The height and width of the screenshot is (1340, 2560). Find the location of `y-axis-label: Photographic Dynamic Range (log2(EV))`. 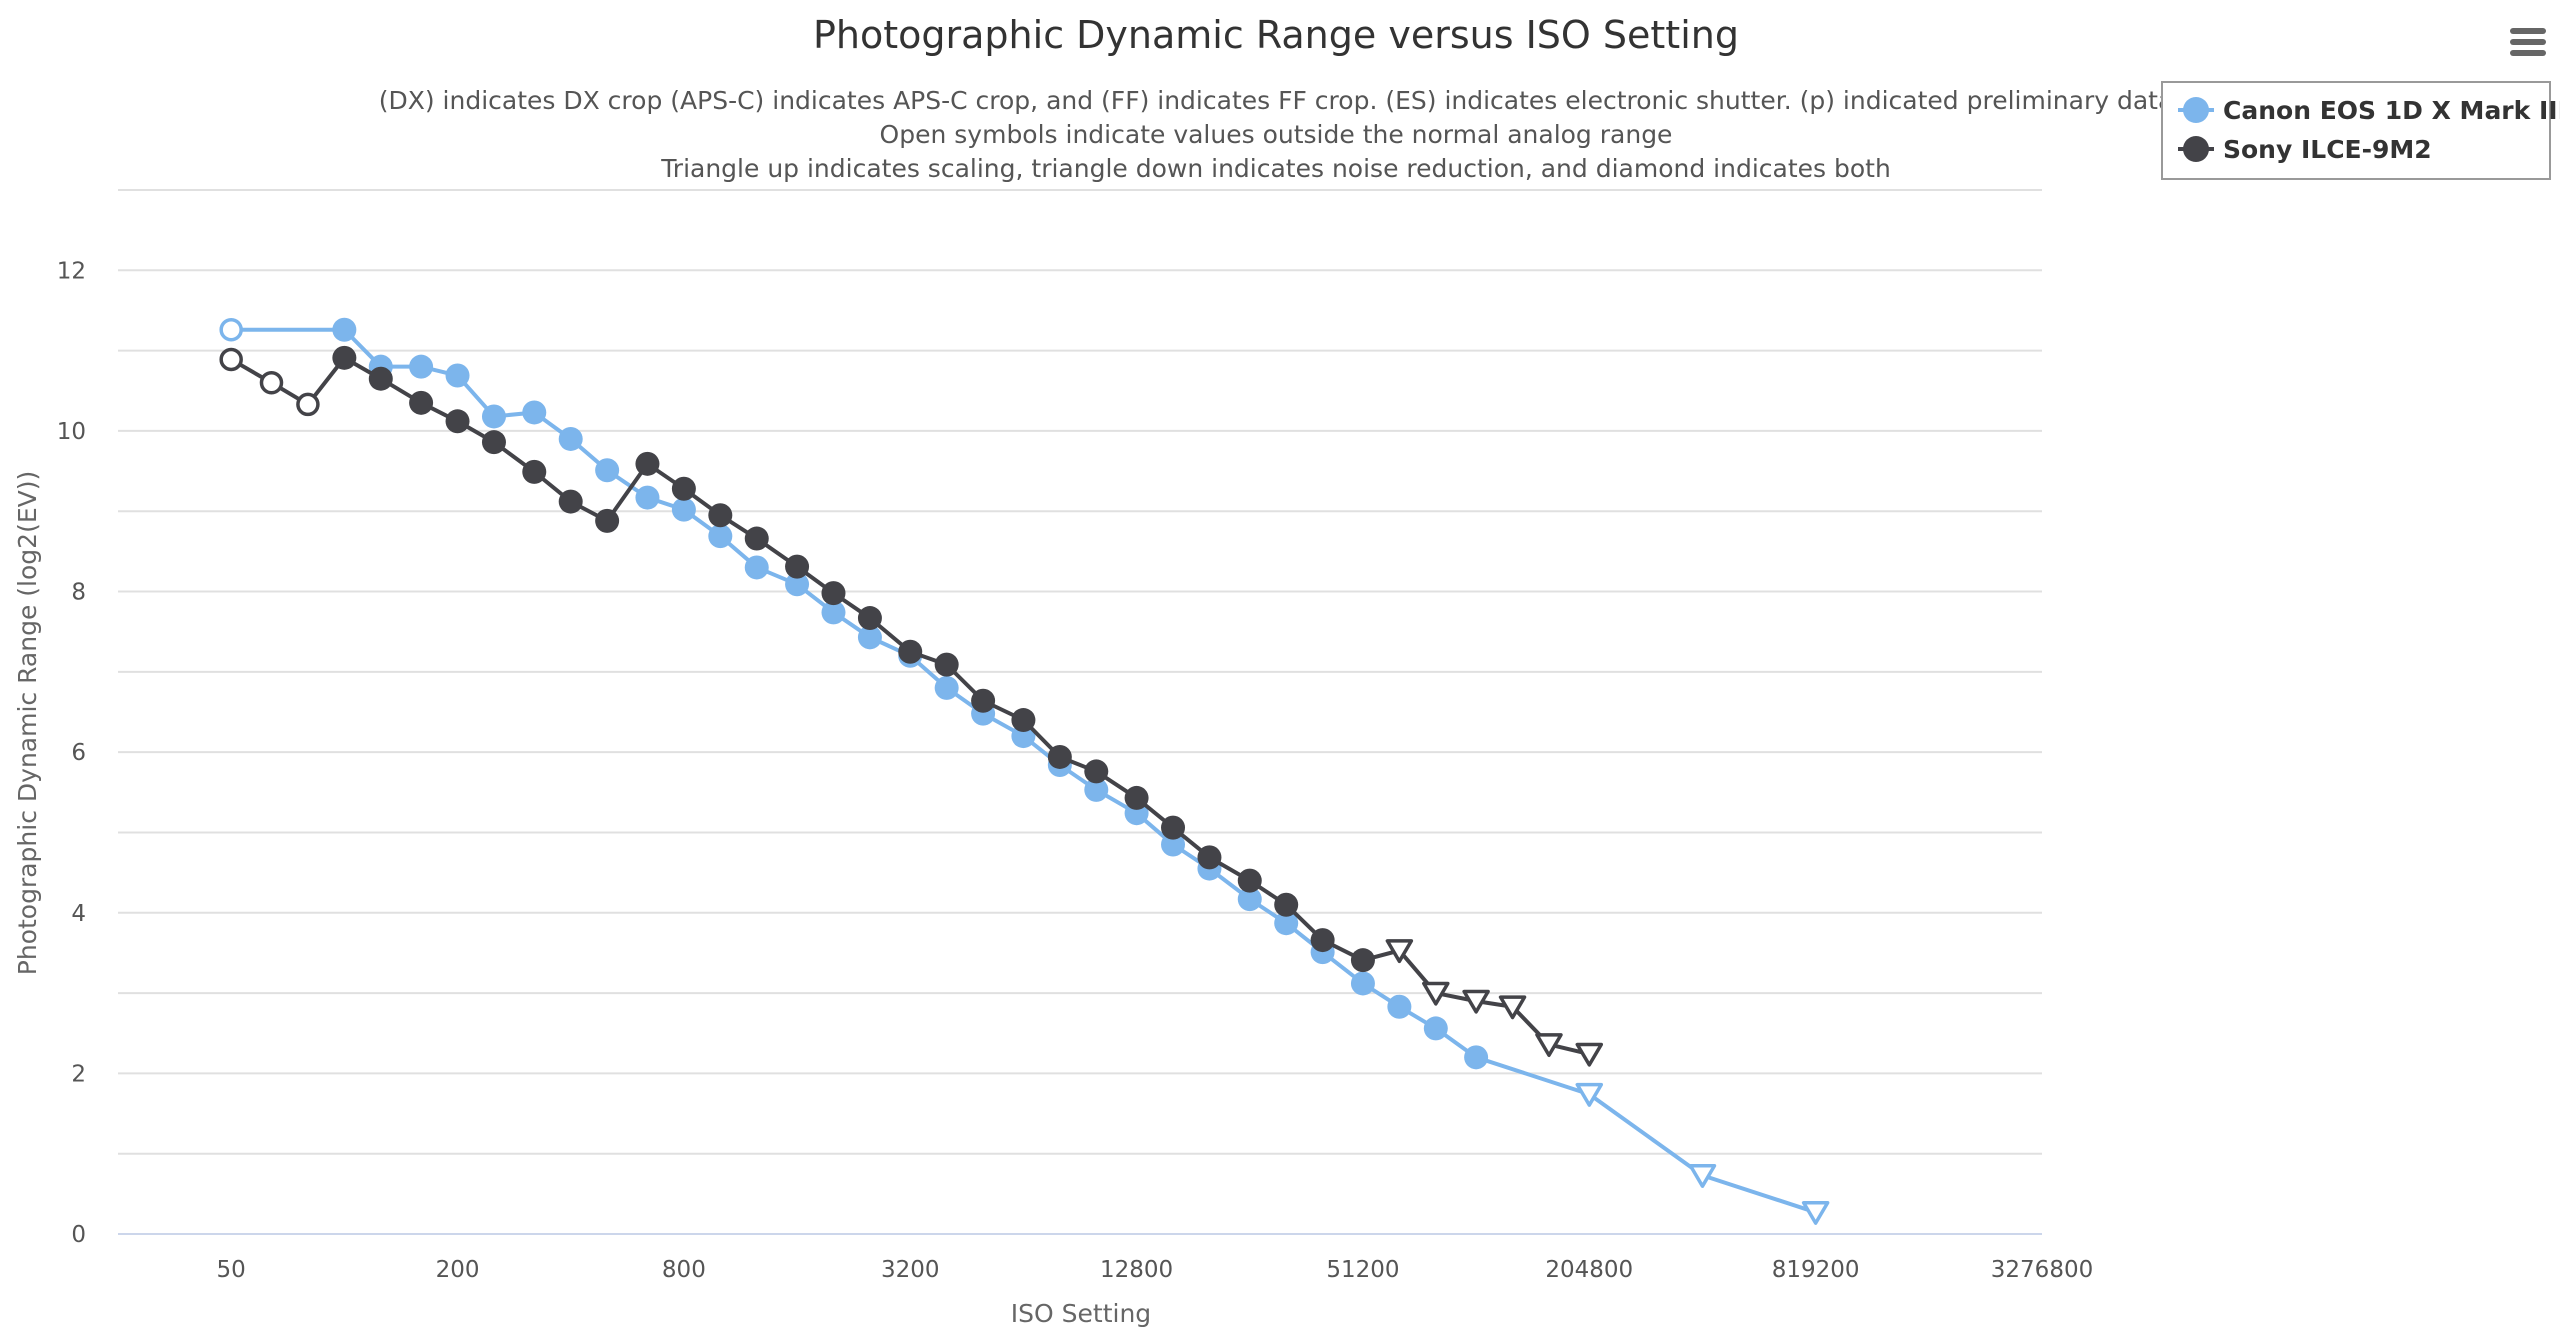

y-axis-label: Photographic Dynamic Range (log2(EV)) is located at coordinates (27, 723).